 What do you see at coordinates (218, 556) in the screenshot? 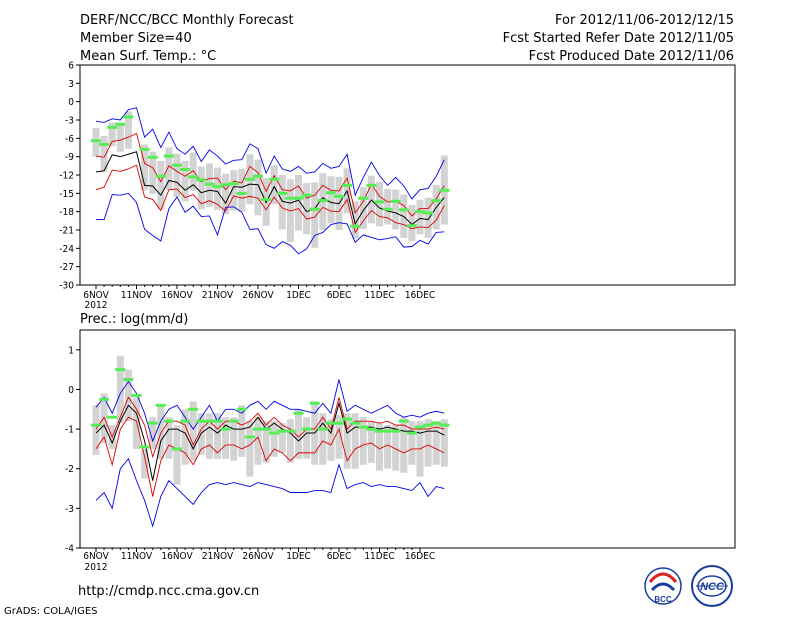
I see `x-tick-label: 21NOV` at bounding box center [218, 556].